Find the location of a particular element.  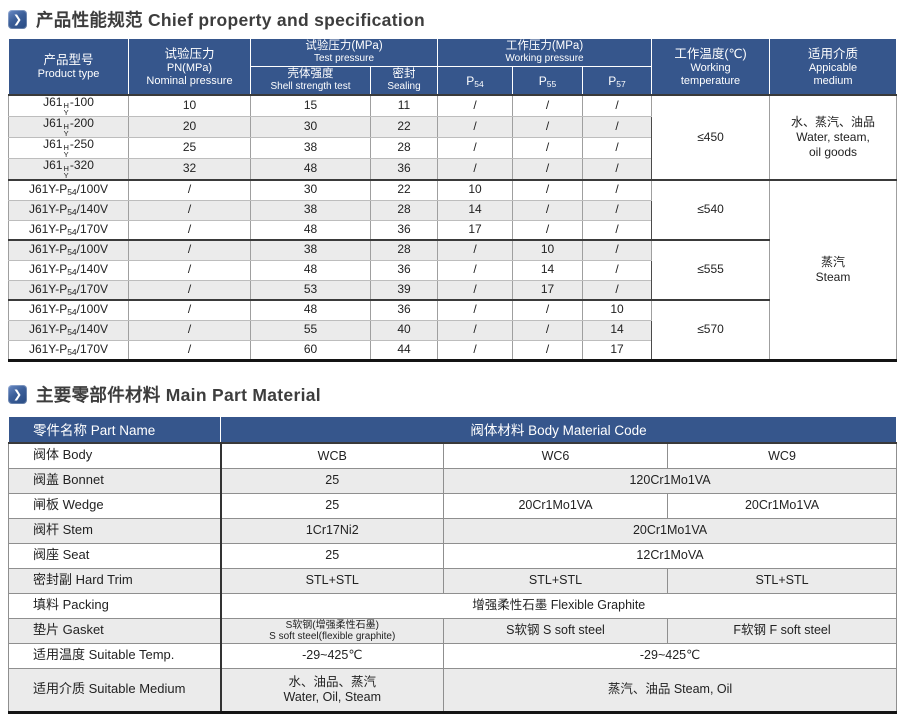

value-cell: 22 is located at coordinates (404, 190).